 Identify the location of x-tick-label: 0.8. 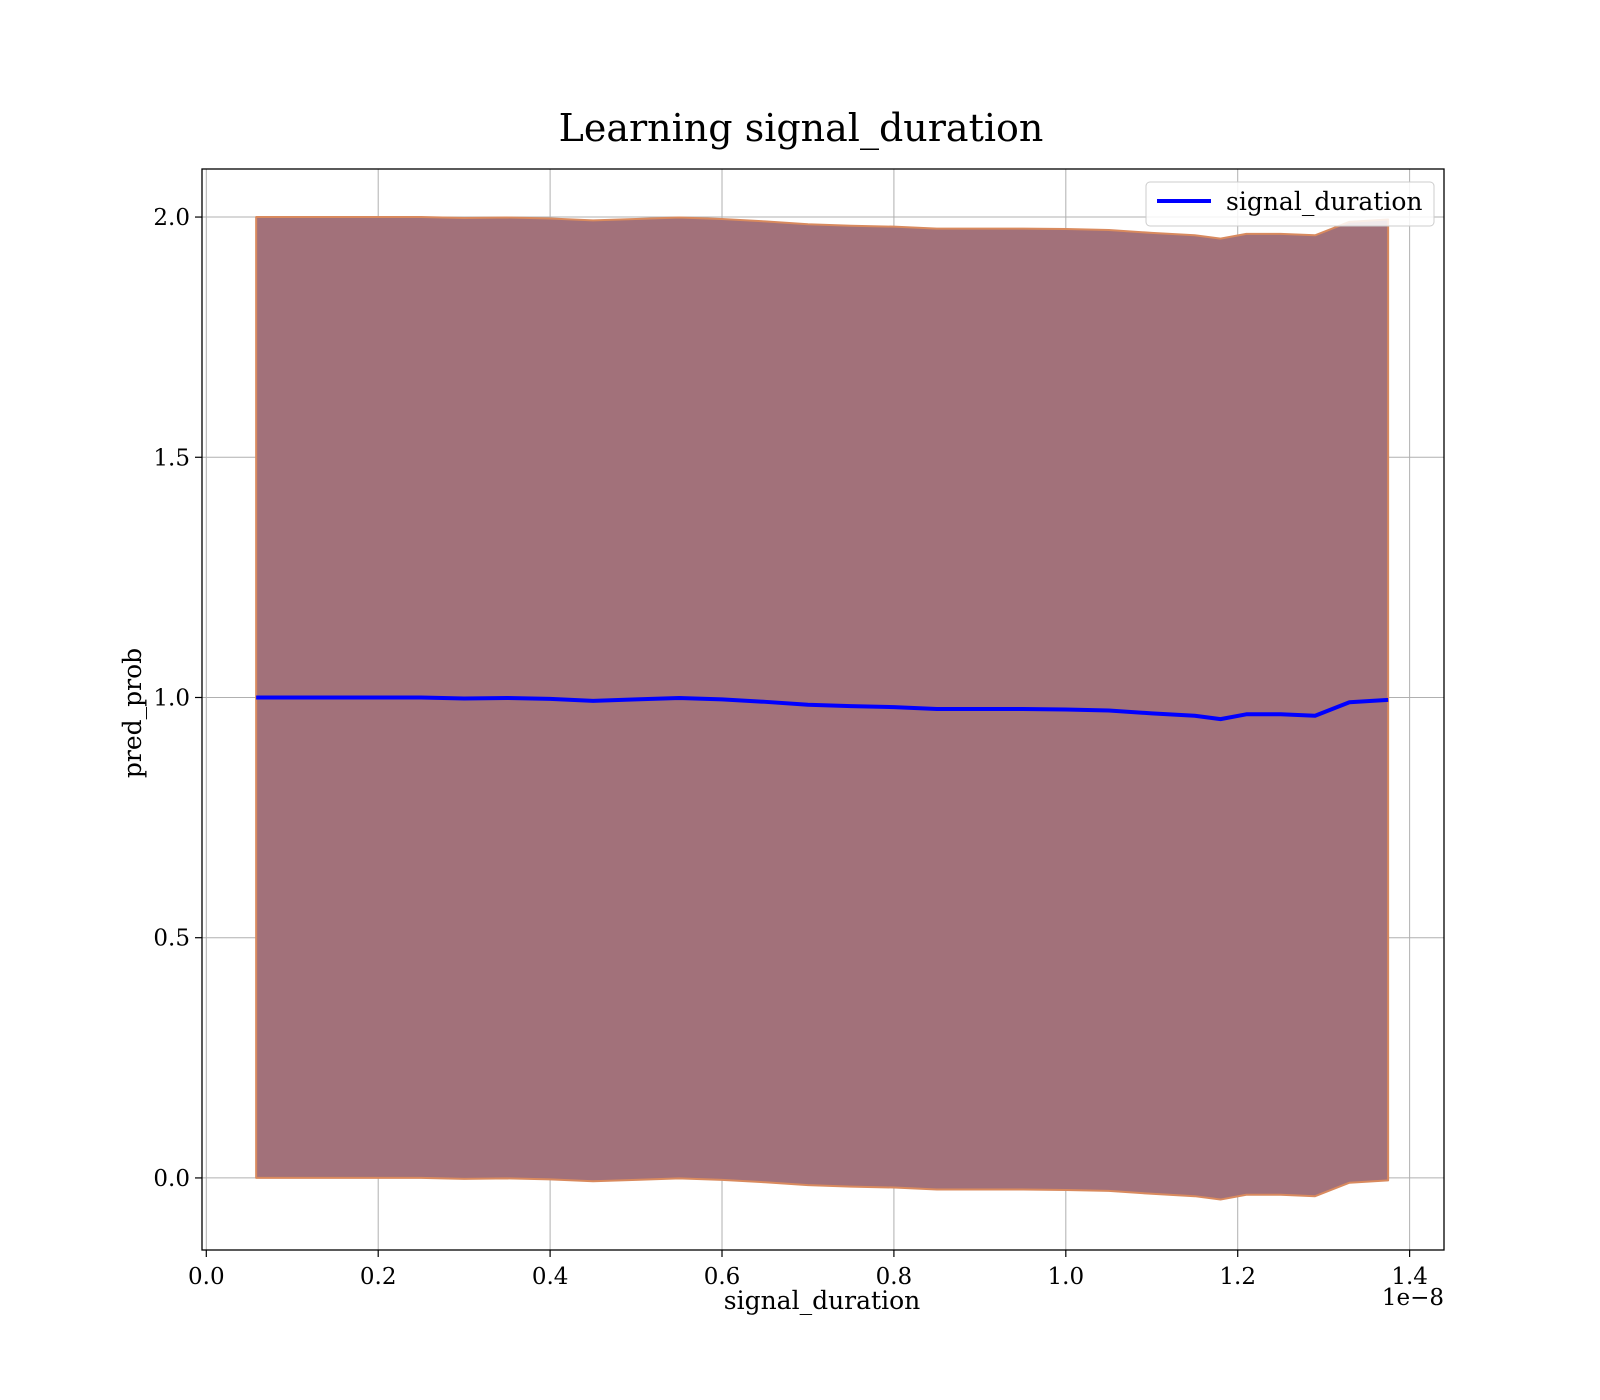
(894, 1277).